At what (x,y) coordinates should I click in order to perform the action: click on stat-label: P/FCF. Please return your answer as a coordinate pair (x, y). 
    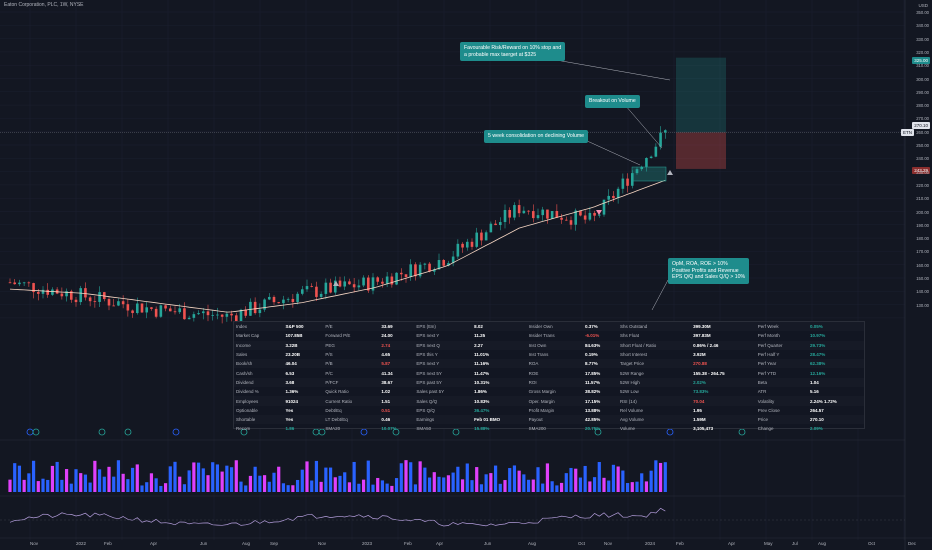
    Looking at the image, I should click on (332, 382).